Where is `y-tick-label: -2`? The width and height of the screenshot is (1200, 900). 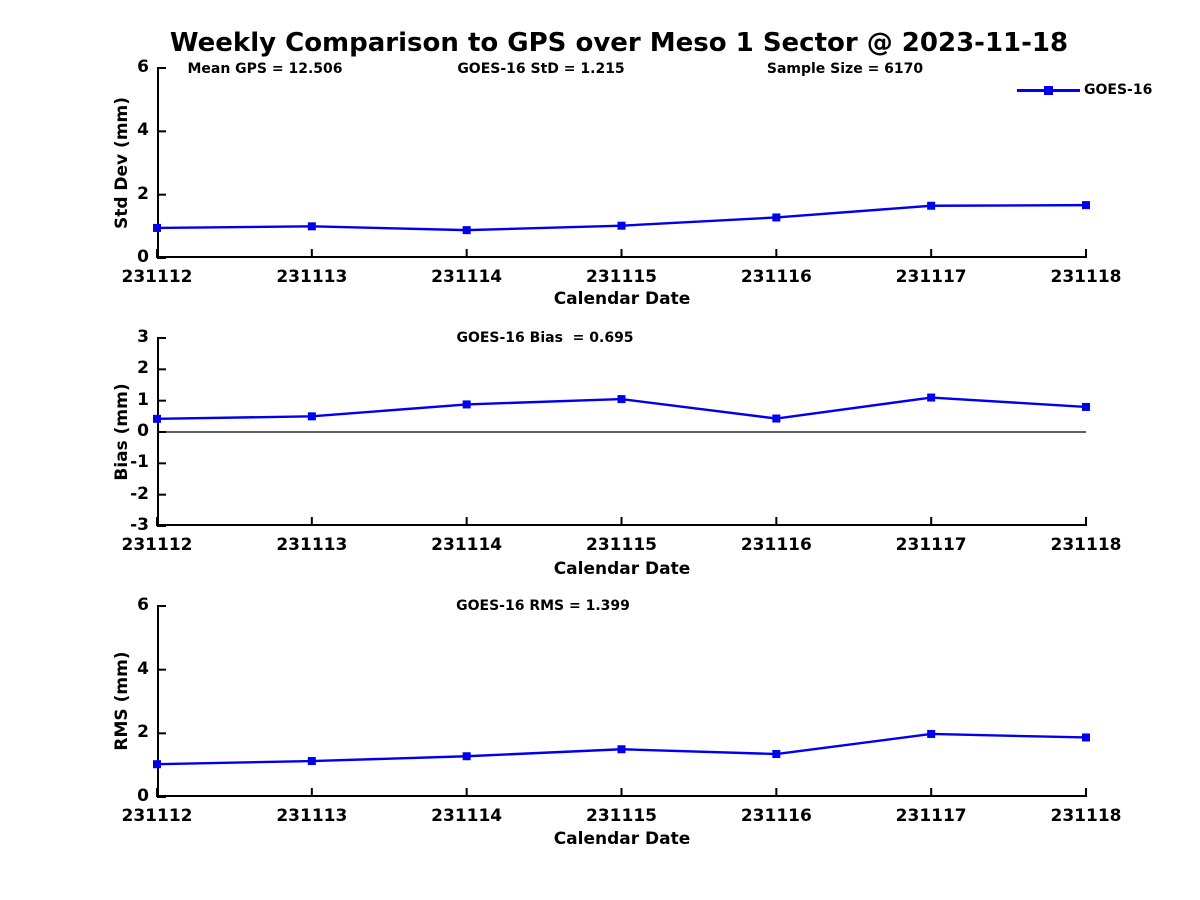 y-tick-label: -2 is located at coordinates (139, 493).